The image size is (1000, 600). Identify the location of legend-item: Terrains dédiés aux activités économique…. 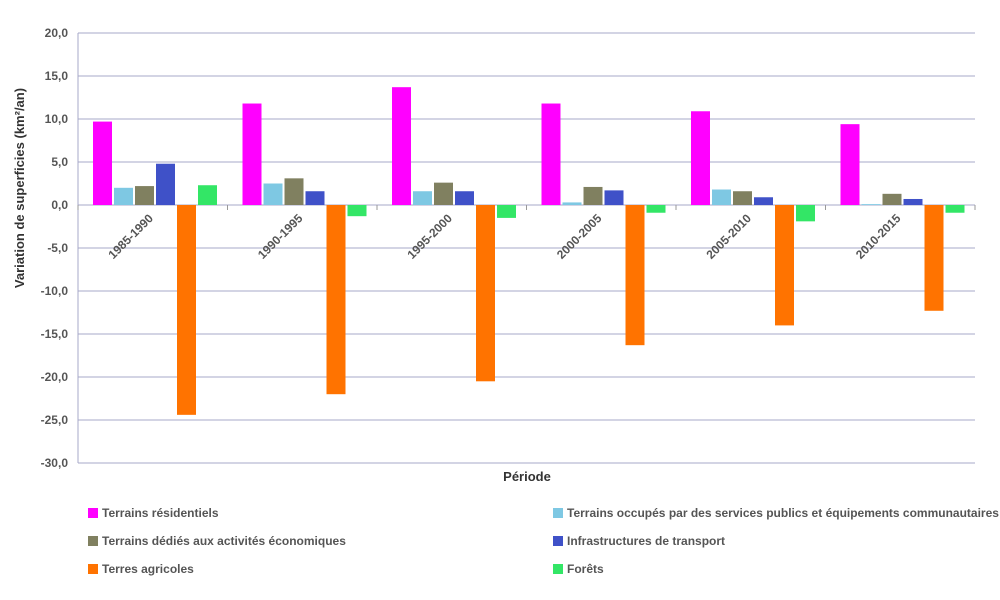
(217, 541).